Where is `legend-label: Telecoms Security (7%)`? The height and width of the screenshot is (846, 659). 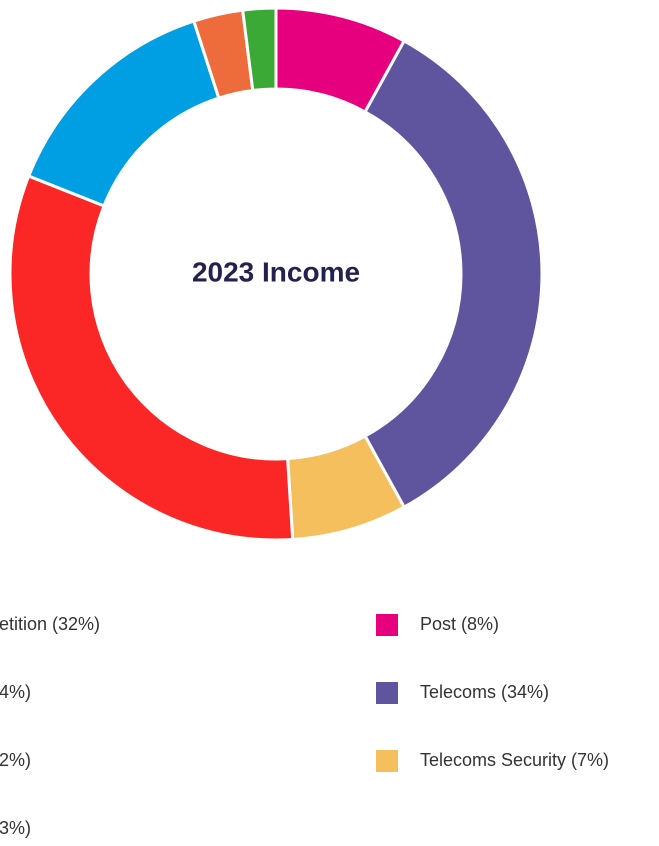
legend-label: Telecoms Security (7%) is located at coordinates (514, 760).